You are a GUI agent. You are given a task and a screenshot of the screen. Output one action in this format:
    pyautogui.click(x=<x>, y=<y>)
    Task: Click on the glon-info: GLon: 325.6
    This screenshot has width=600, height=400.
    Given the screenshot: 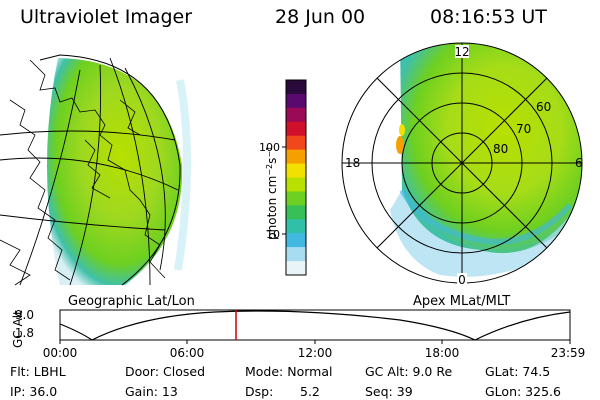 What is the action you would take?
    pyautogui.click(x=523, y=391)
    